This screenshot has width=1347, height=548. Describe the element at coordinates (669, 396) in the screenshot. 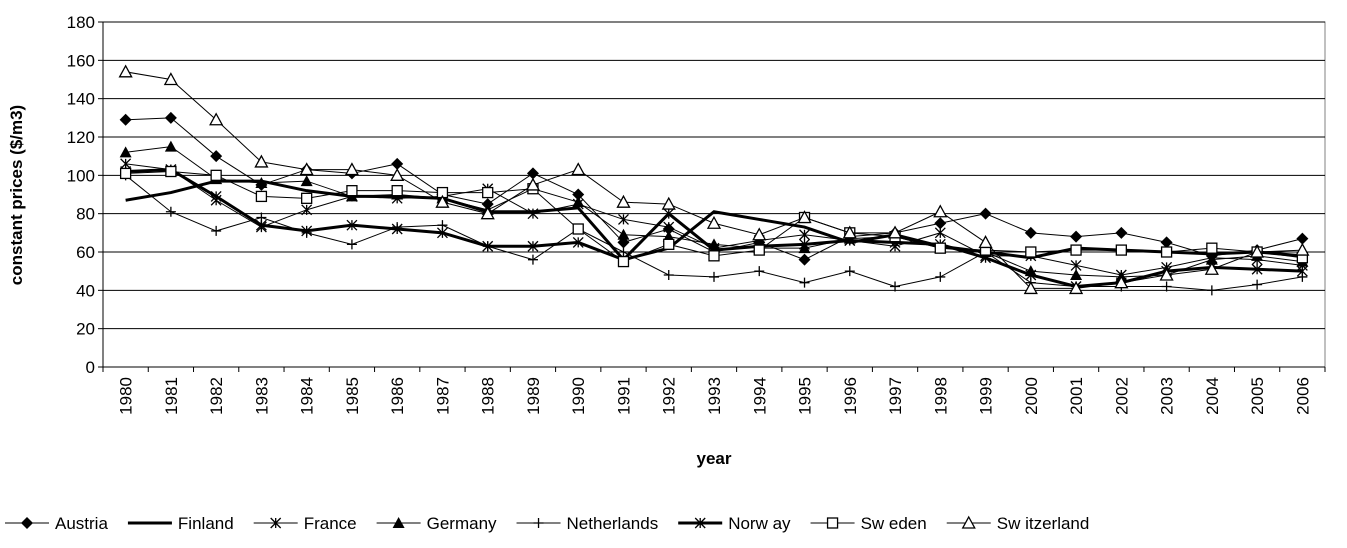

I see `x-tick-label: 1992` at that location.